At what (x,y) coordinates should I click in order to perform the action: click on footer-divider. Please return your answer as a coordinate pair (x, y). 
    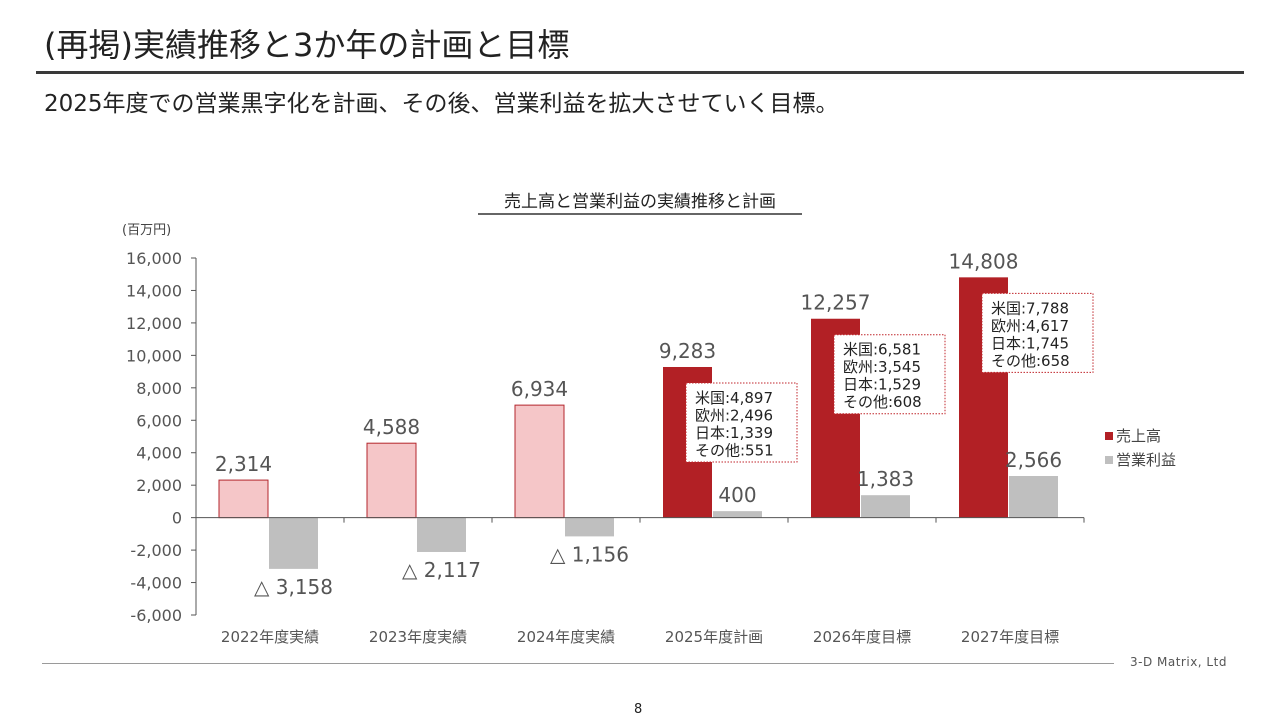
    Looking at the image, I should click on (578, 663).